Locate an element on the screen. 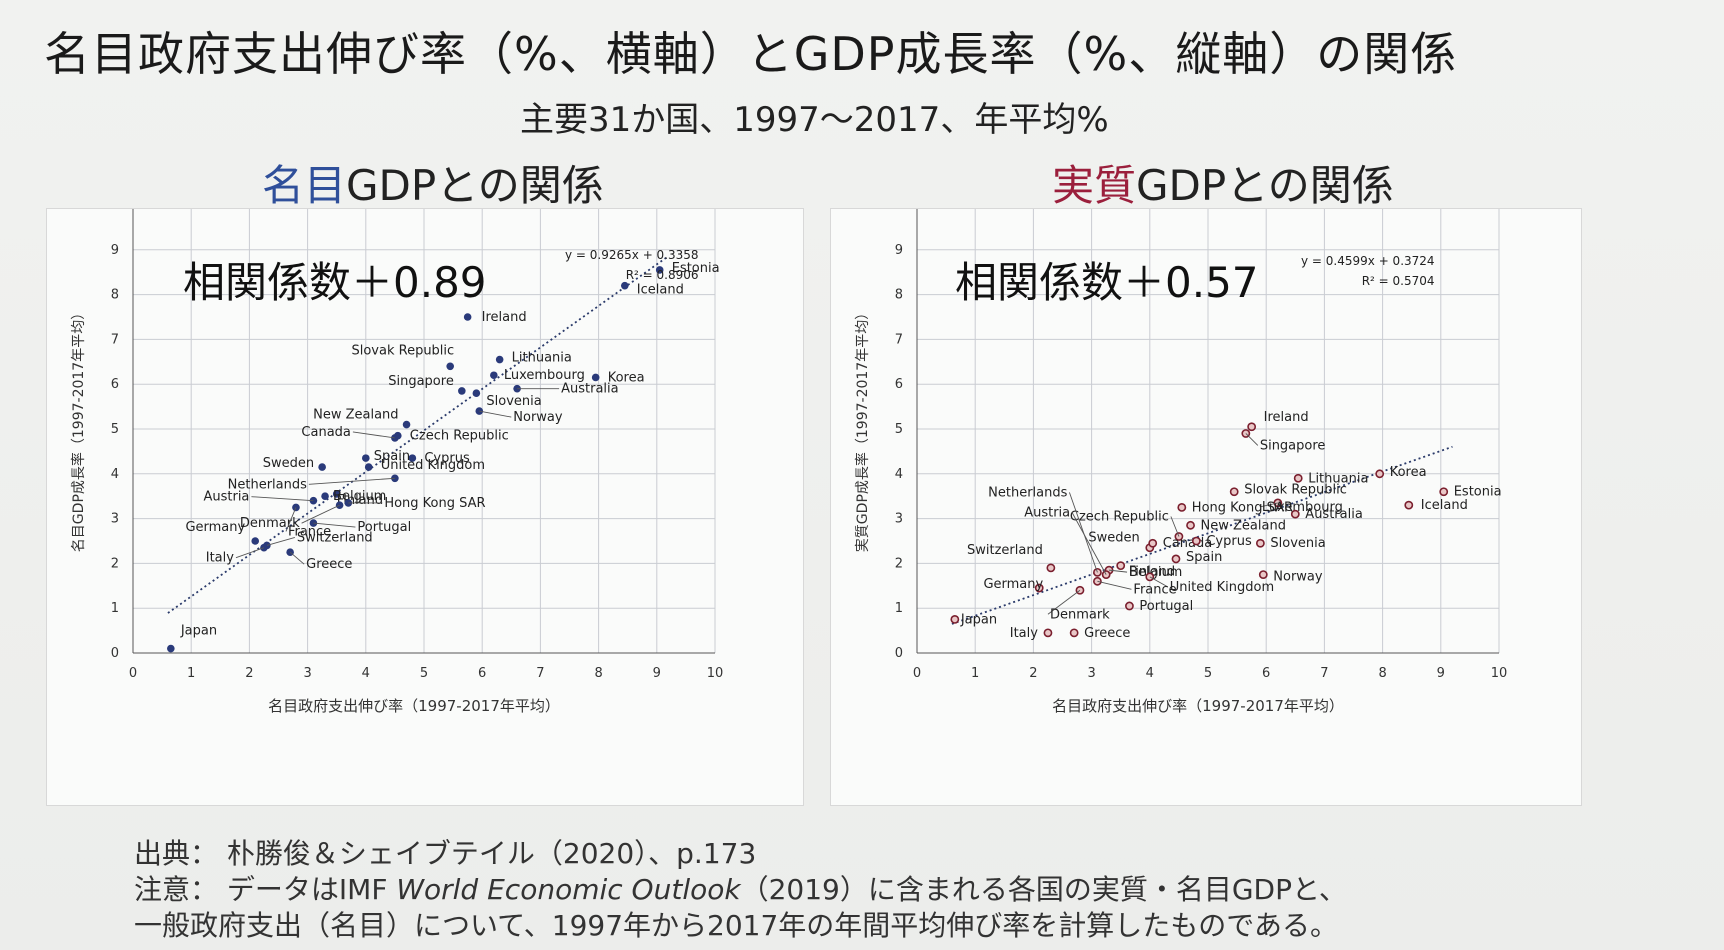 The height and width of the screenshot is (950, 1724). point-label: Germany is located at coordinates (215, 527).